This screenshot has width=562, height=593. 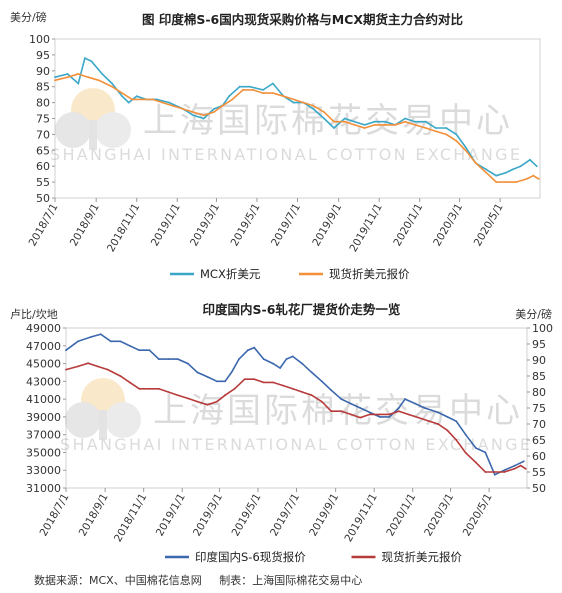 What do you see at coordinates (43, 119) in the screenshot?
I see `y-tick-label: 75` at bounding box center [43, 119].